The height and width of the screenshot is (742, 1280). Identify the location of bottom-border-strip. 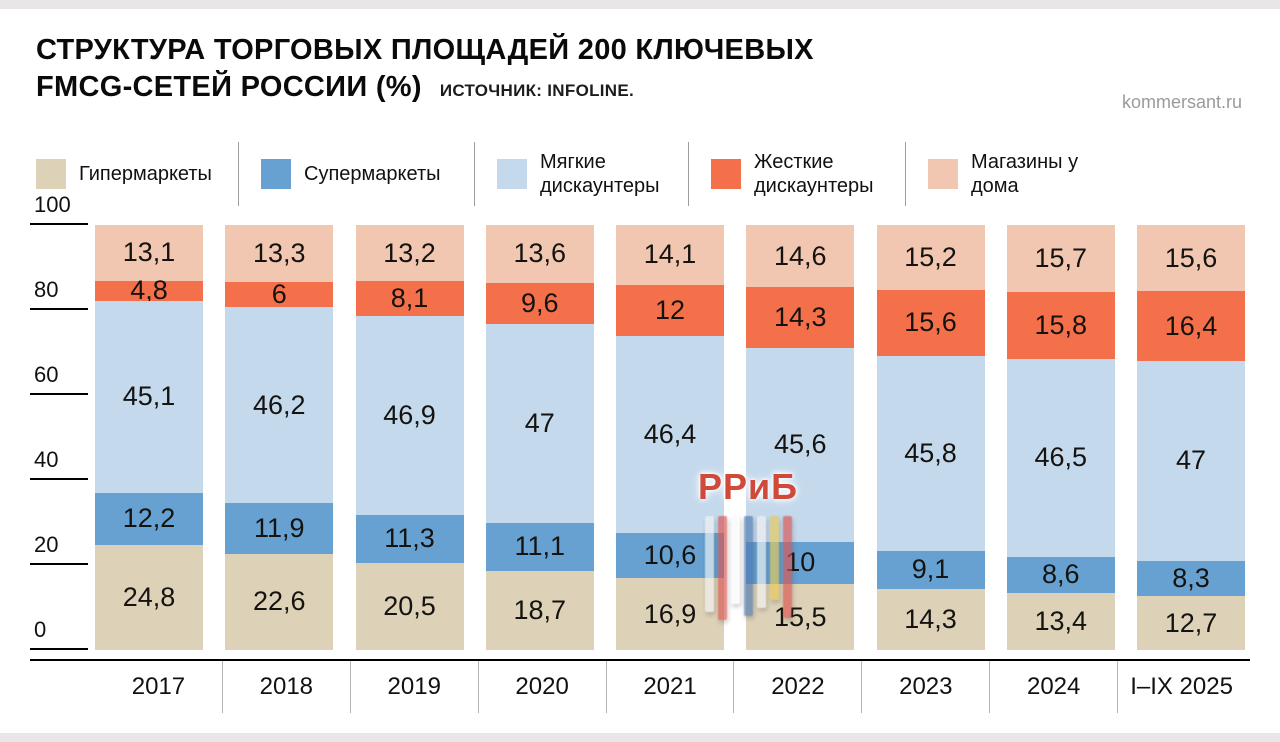
(640, 737).